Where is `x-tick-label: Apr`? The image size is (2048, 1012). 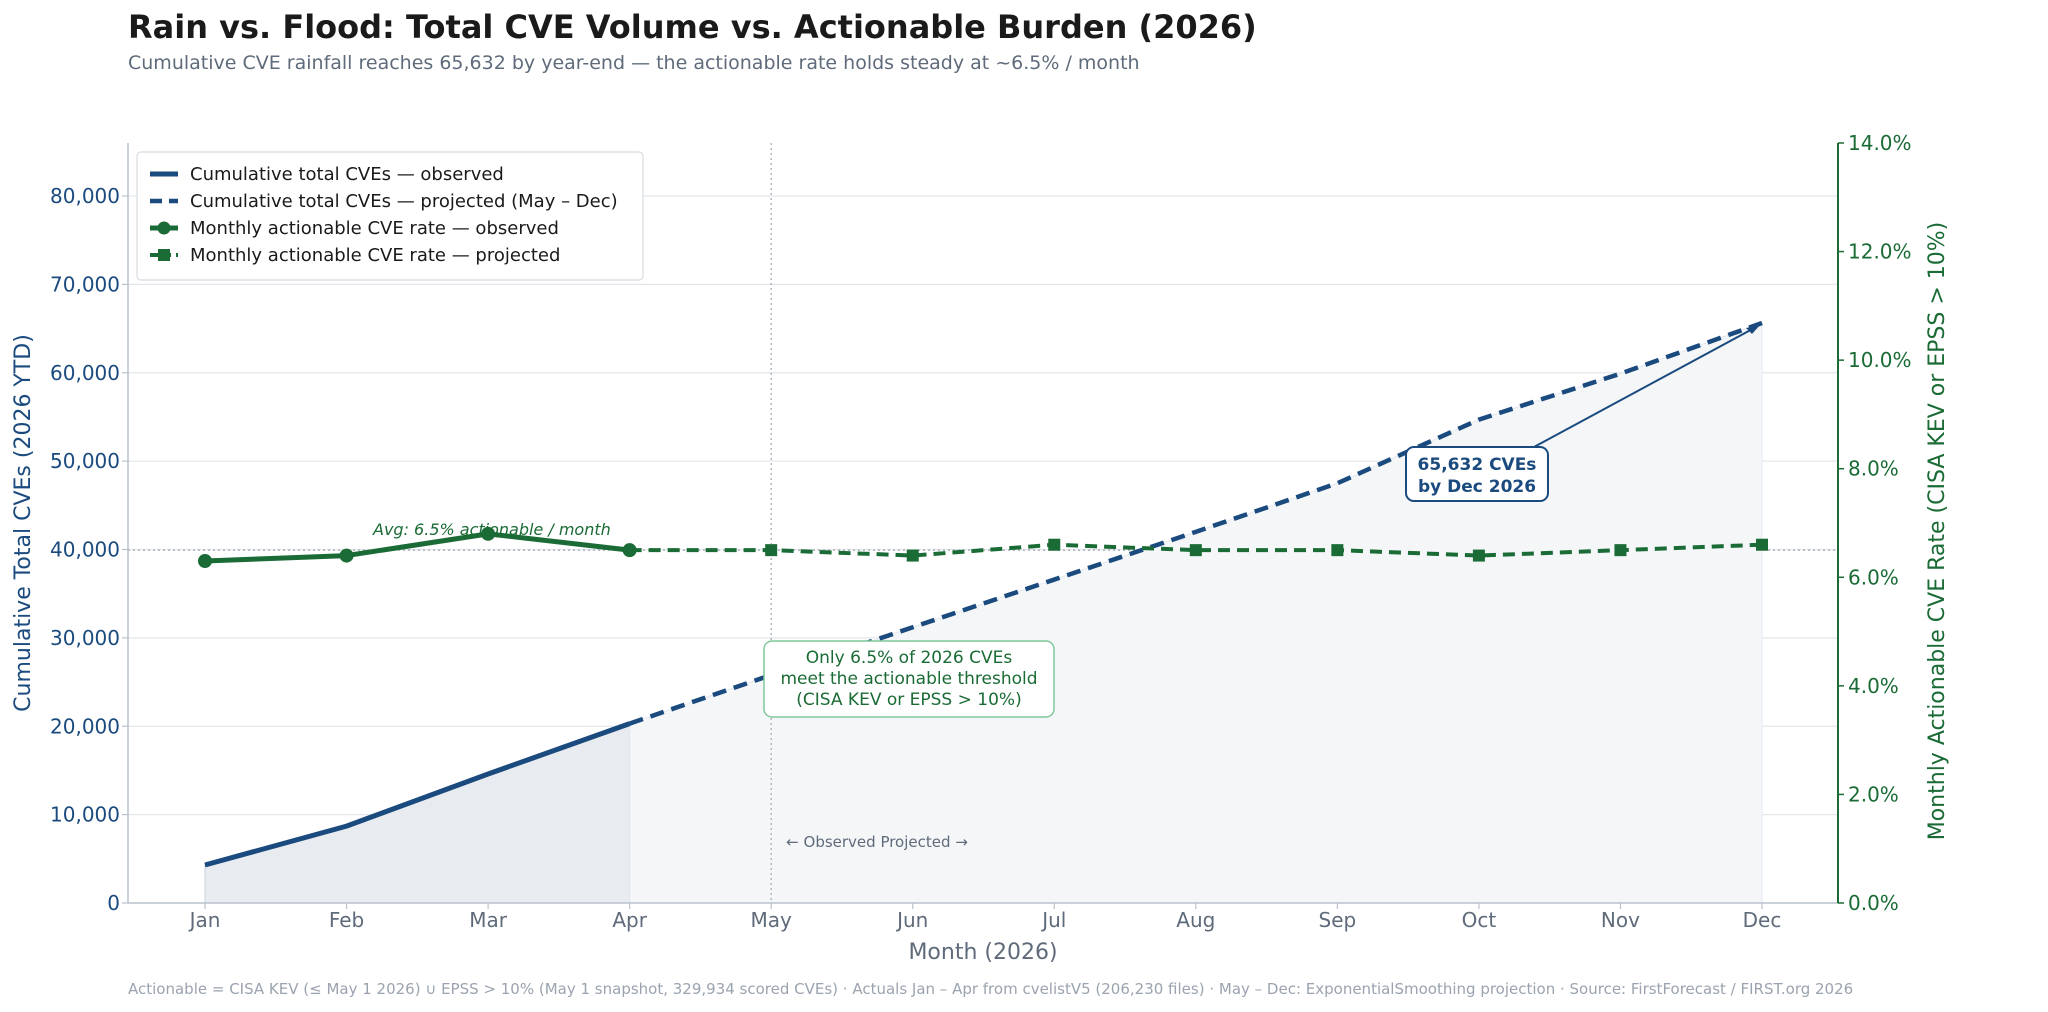 x-tick-label: Apr is located at coordinates (629, 920).